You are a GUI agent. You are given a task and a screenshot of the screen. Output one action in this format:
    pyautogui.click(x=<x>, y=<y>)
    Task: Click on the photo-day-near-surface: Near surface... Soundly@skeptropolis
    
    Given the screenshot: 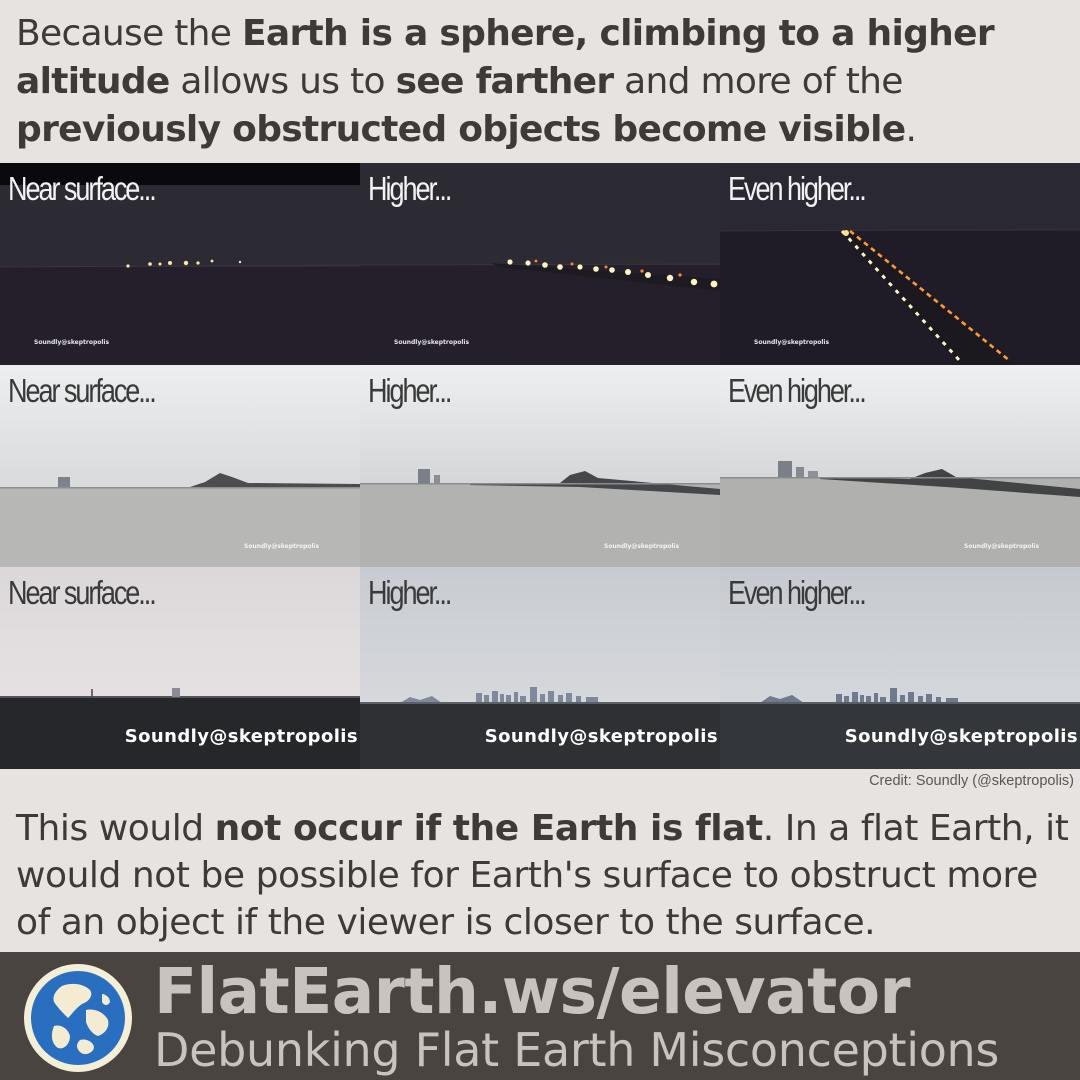 What is the action you would take?
    pyautogui.click(x=180, y=466)
    